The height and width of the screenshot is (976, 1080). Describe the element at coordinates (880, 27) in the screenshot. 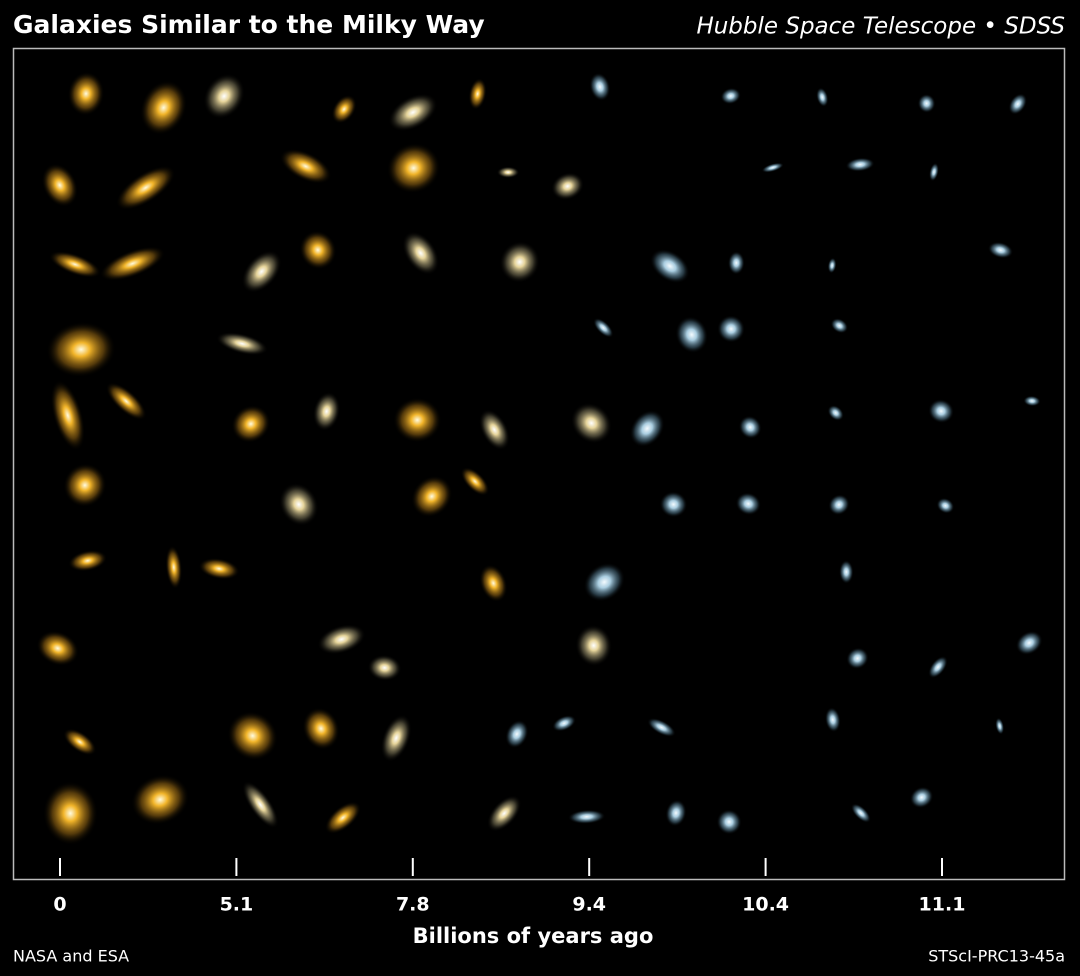

I see `subtitle: Hubble Space Telescope • SDSS` at that location.